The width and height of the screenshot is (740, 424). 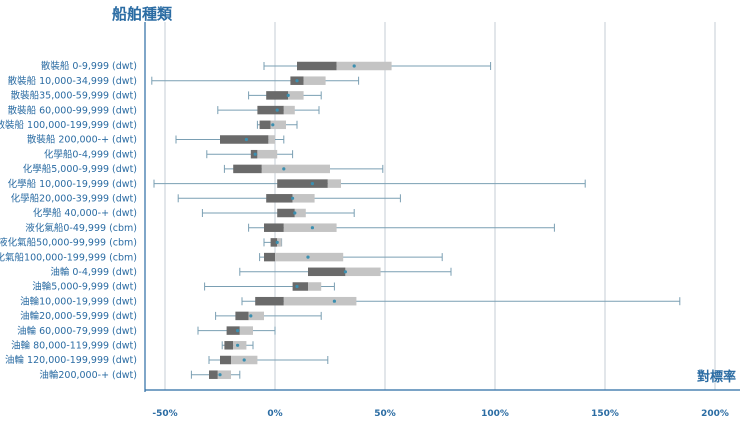 I want to click on chart-title: 船舶種類, so click(x=142, y=14).